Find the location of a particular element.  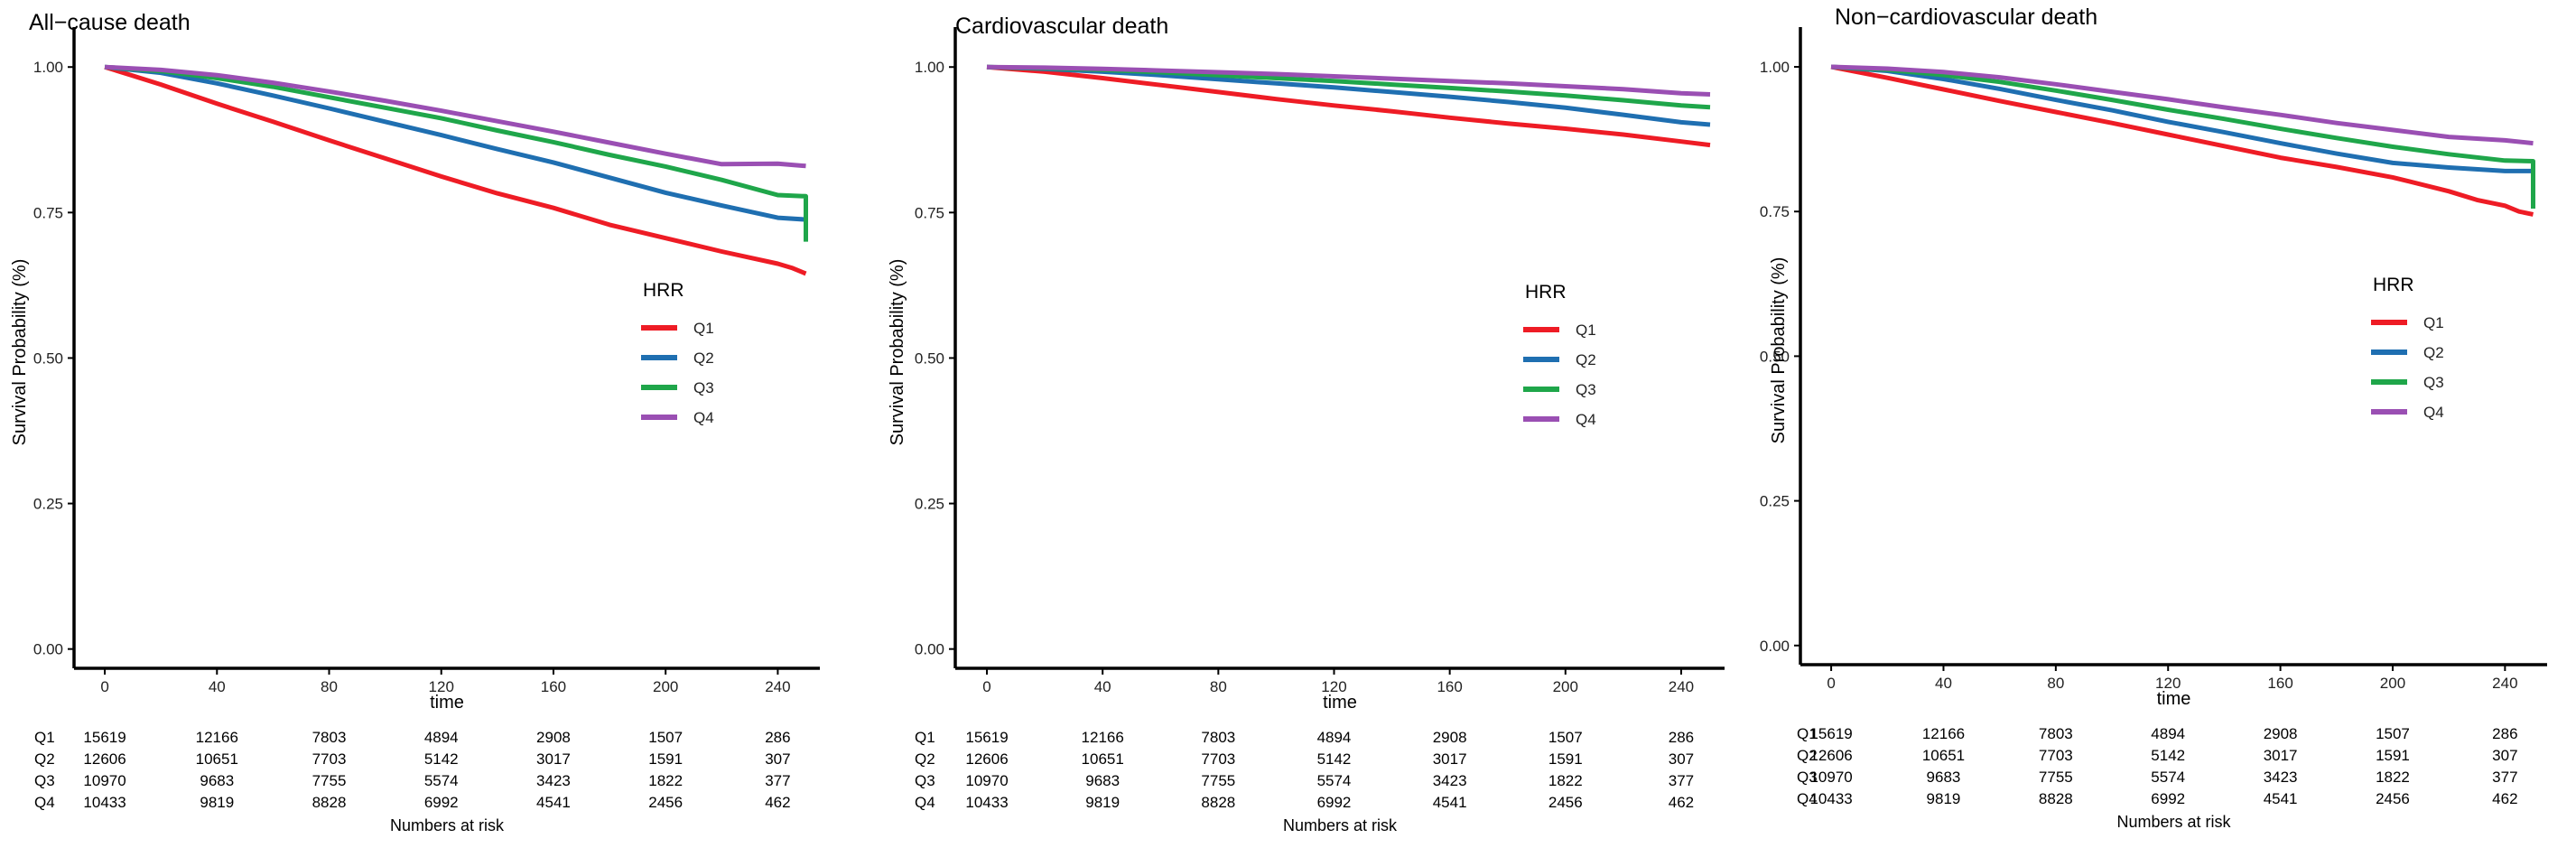

risk-cell: 15619 is located at coordinates (1830, 733).